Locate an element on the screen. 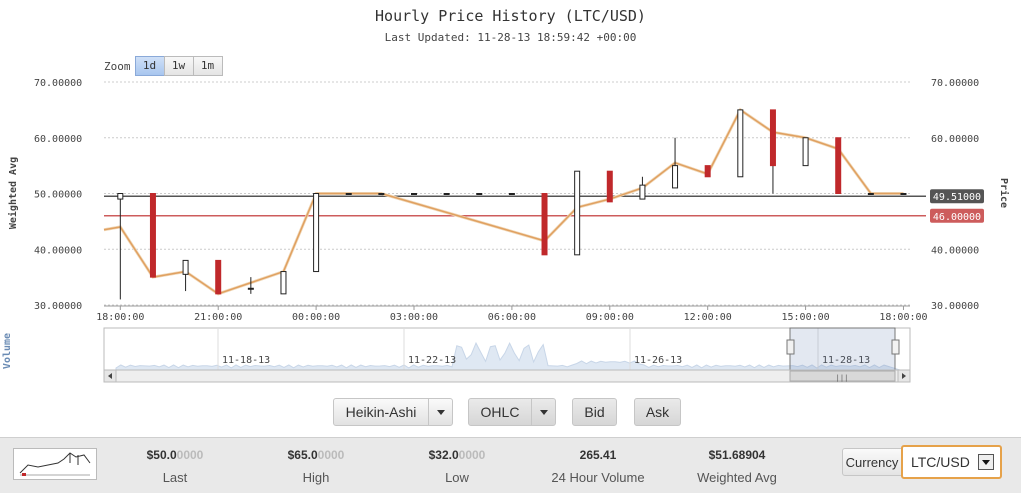 The image size is (1021, 493). bid-button: Bid is located at coordinates (594, 412).